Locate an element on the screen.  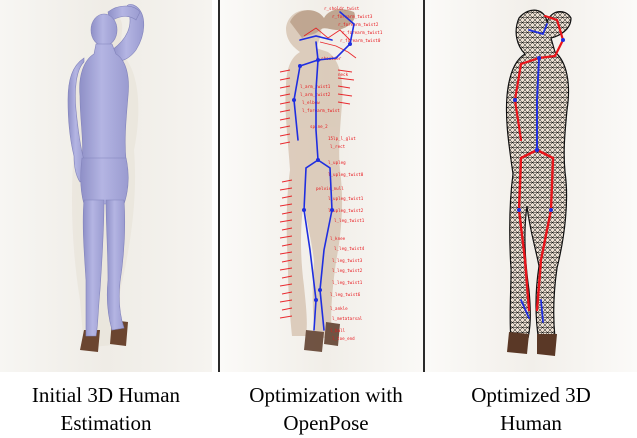
caption-line: Initial 3D Human is located at coordinates (106, 395).